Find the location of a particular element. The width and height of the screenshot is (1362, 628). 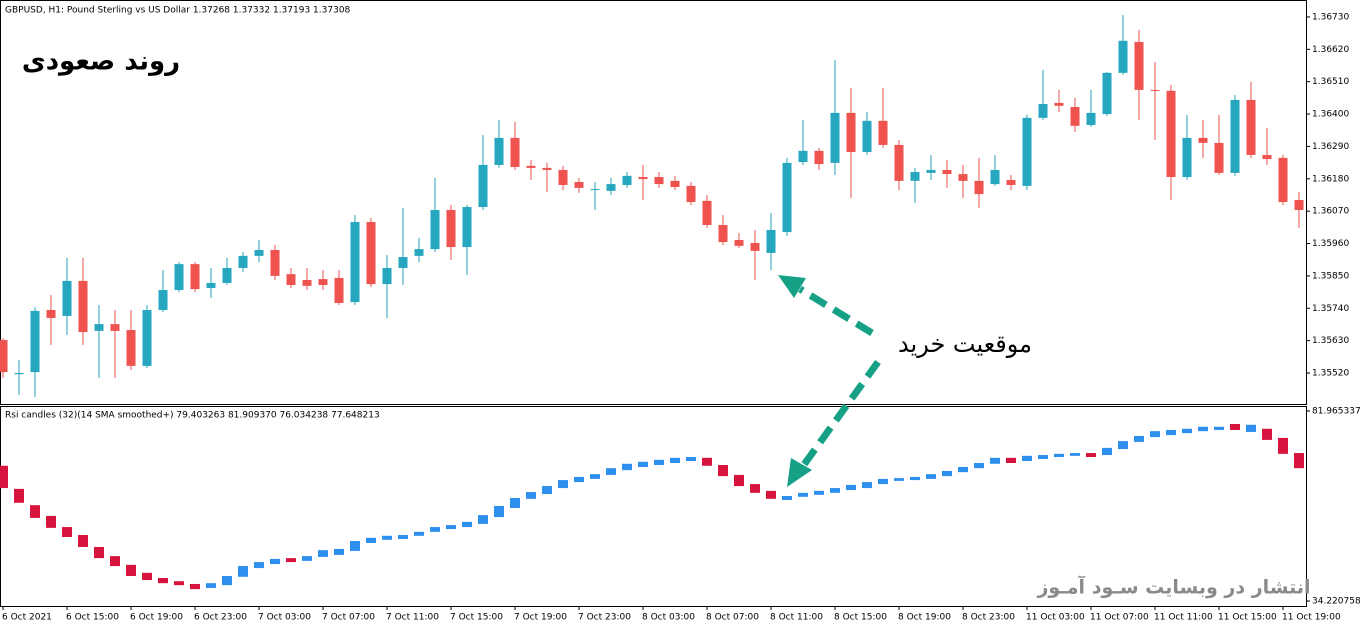

y-tick-label: 1.35630 is located at coordinates (1330, 341).